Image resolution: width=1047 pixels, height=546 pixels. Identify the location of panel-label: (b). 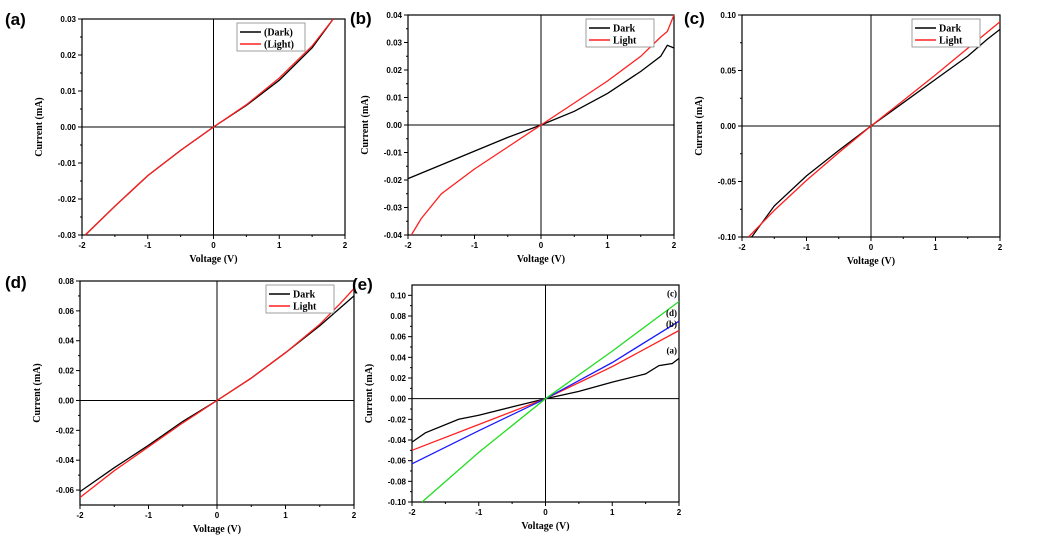
(361, 18).